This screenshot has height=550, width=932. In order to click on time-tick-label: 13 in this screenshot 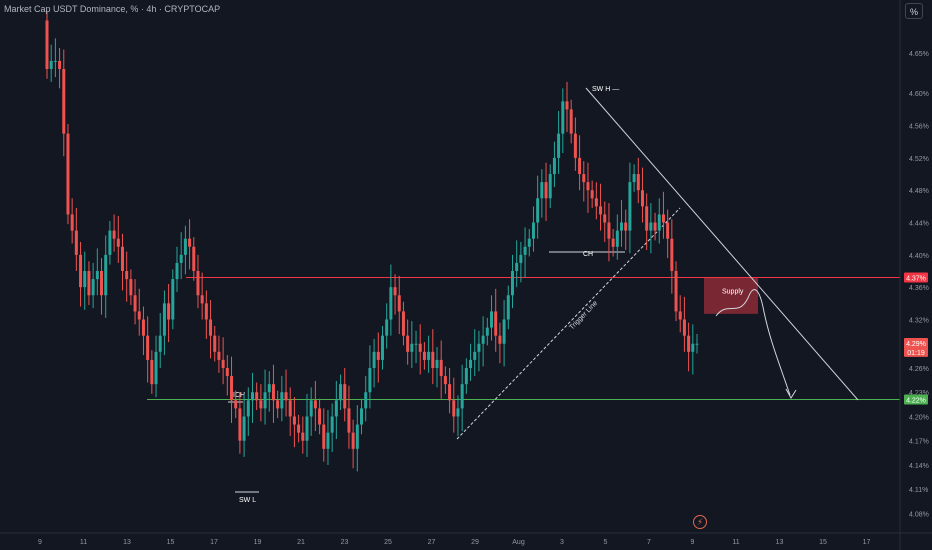, I will do `click(127, 542)`.